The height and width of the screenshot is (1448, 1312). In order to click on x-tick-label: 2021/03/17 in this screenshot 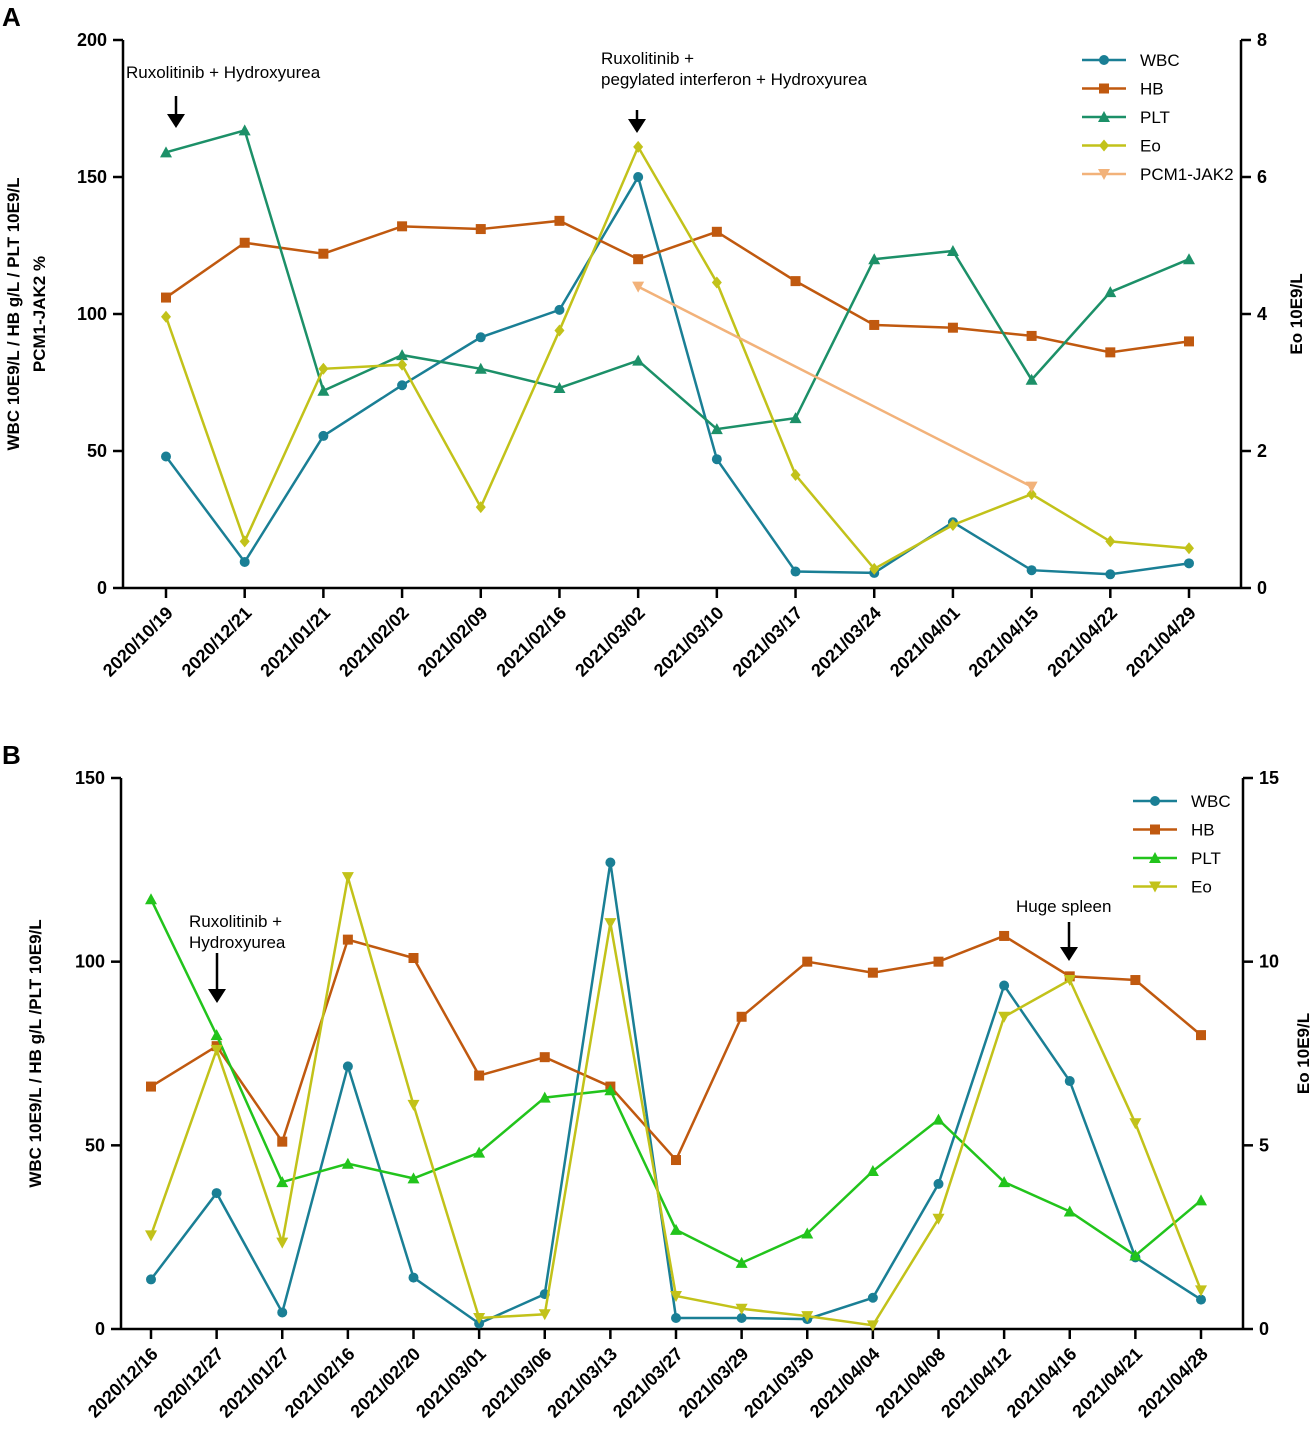, I will do `click(768, 642)`.